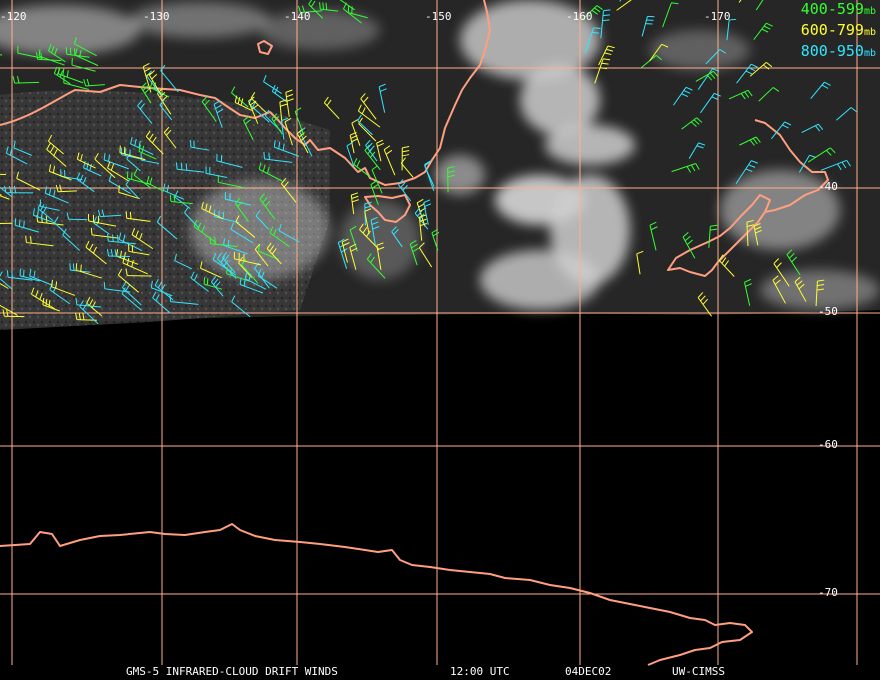 This screenshot has width=880, height=680. I want to click on legend-range: 600-799, so click(832, 30).